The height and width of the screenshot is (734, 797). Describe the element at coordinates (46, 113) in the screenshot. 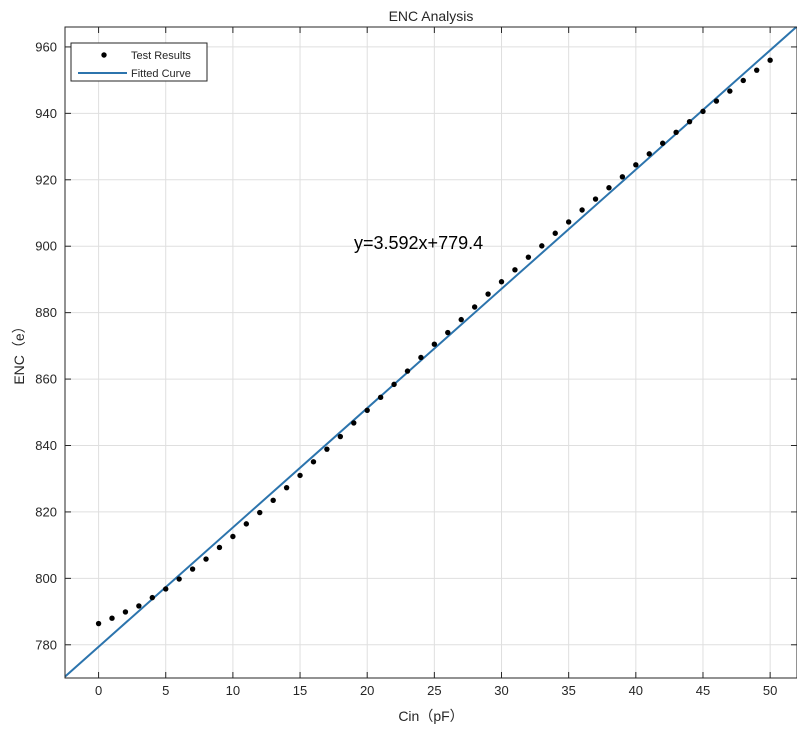

I see `y-tick-label: 940` at that location.